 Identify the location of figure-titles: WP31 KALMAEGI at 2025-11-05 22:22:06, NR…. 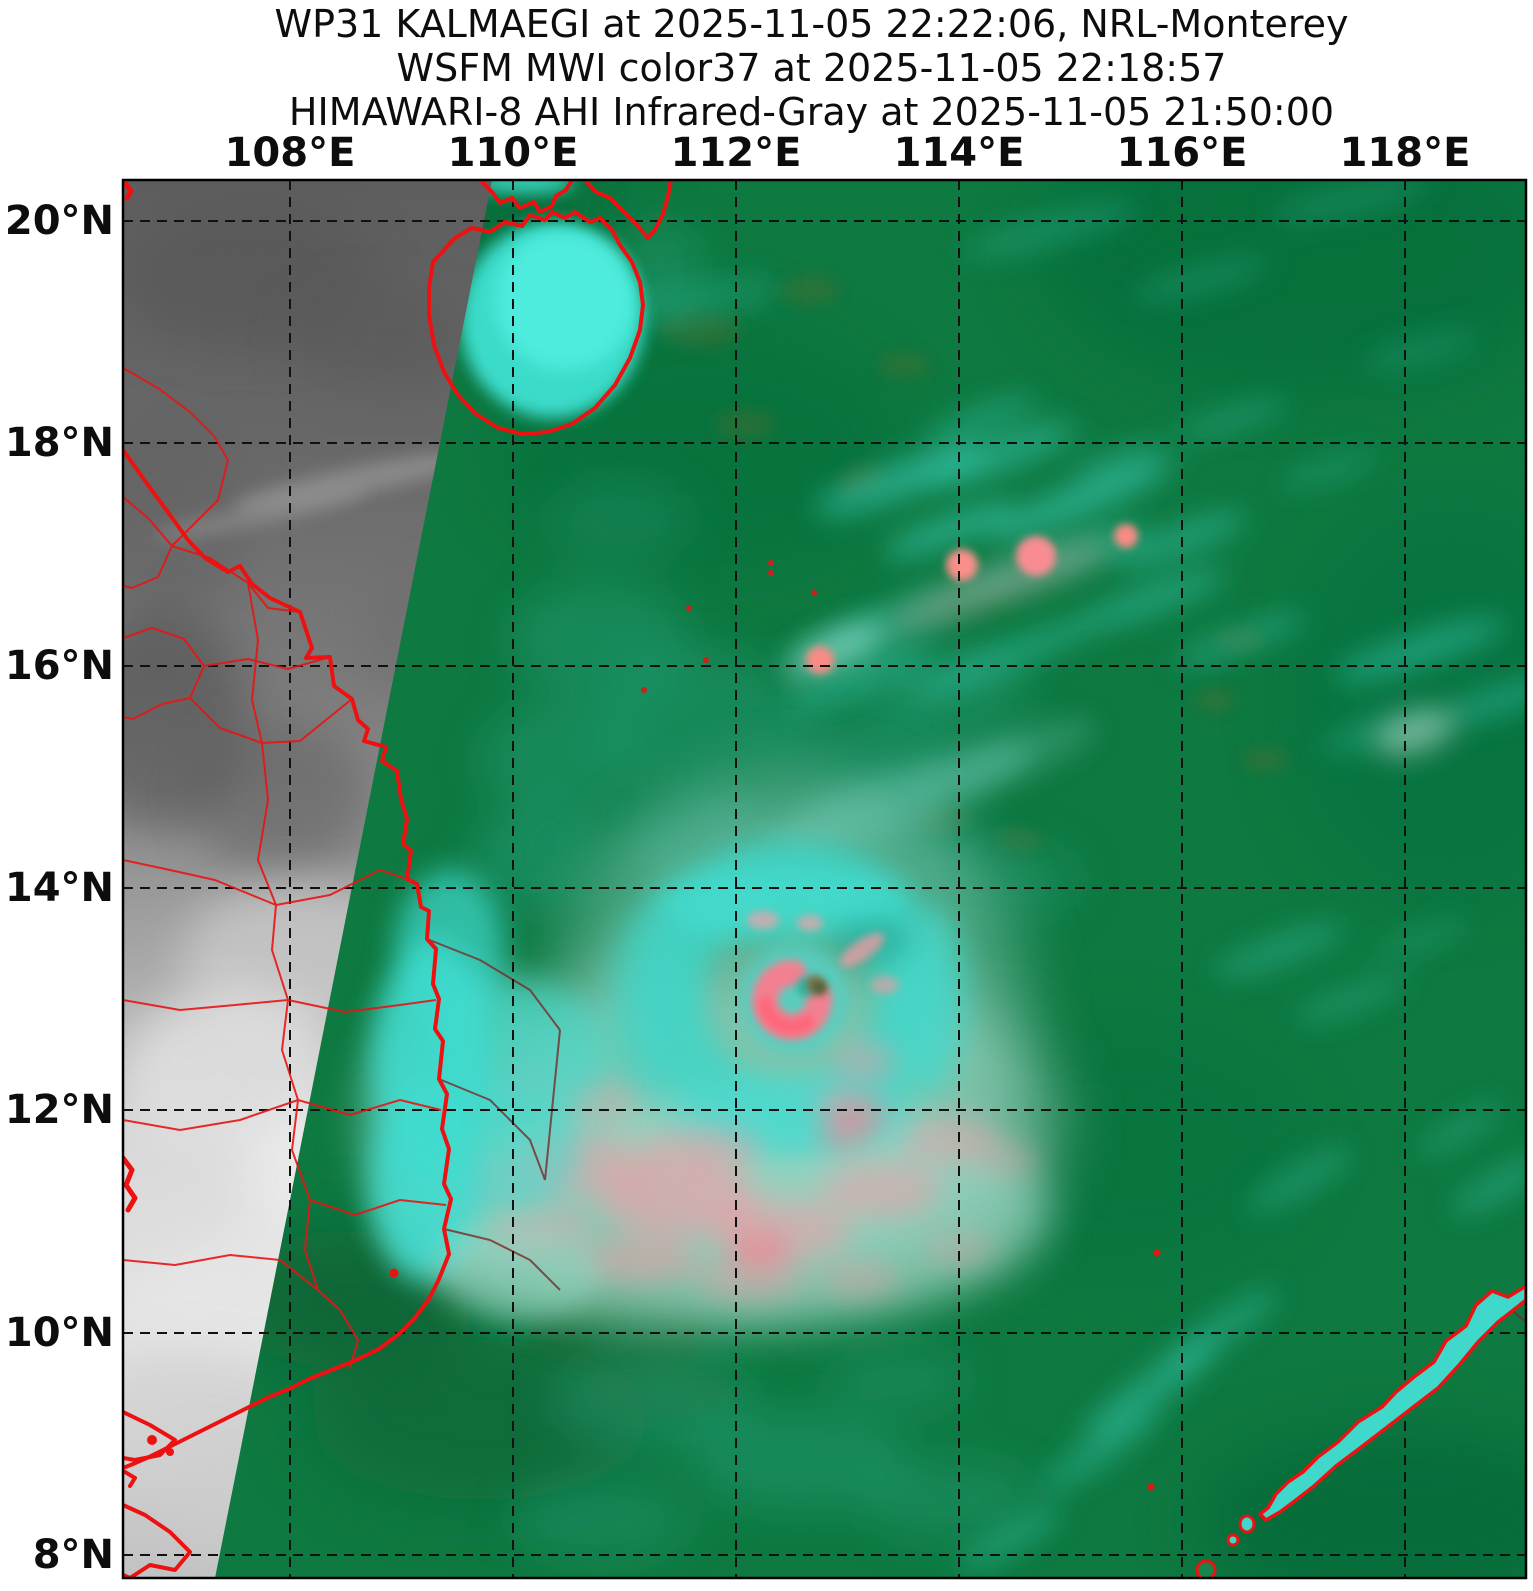
(811, 68).